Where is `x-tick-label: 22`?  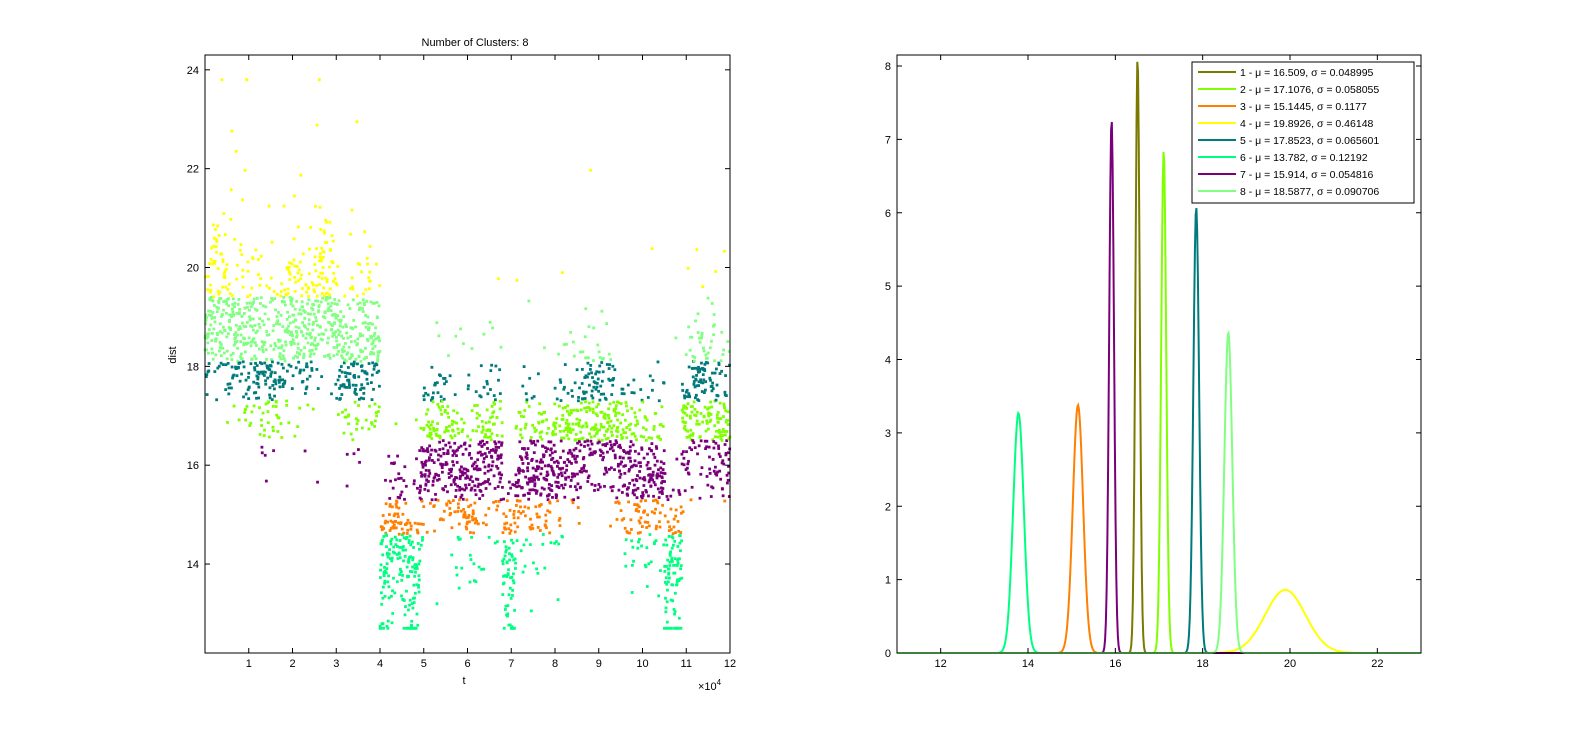
x-tick-label: 22 is located at coordinates (1377, 664).